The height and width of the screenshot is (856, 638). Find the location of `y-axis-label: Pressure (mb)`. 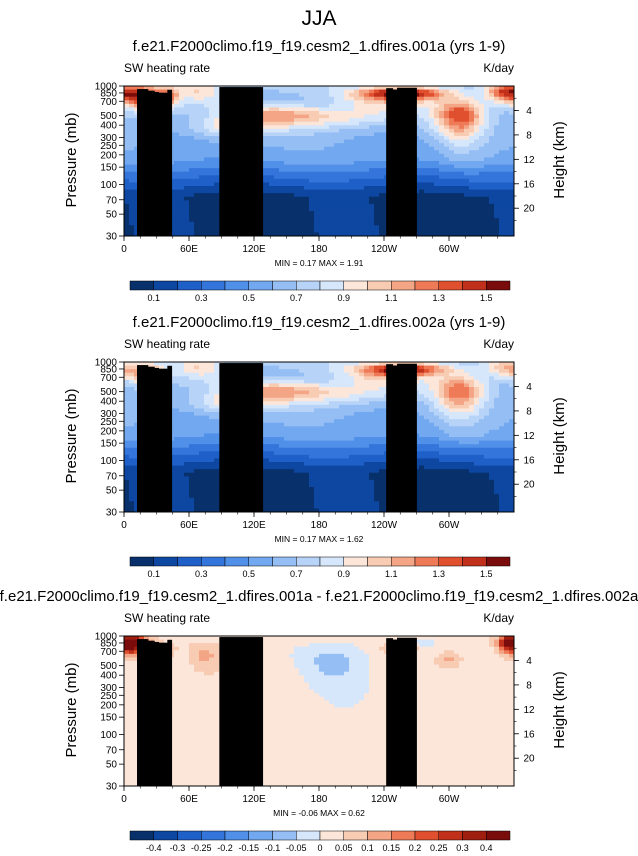

y-axis-label: Pressure (mb) is located at coordinates (71, 159).